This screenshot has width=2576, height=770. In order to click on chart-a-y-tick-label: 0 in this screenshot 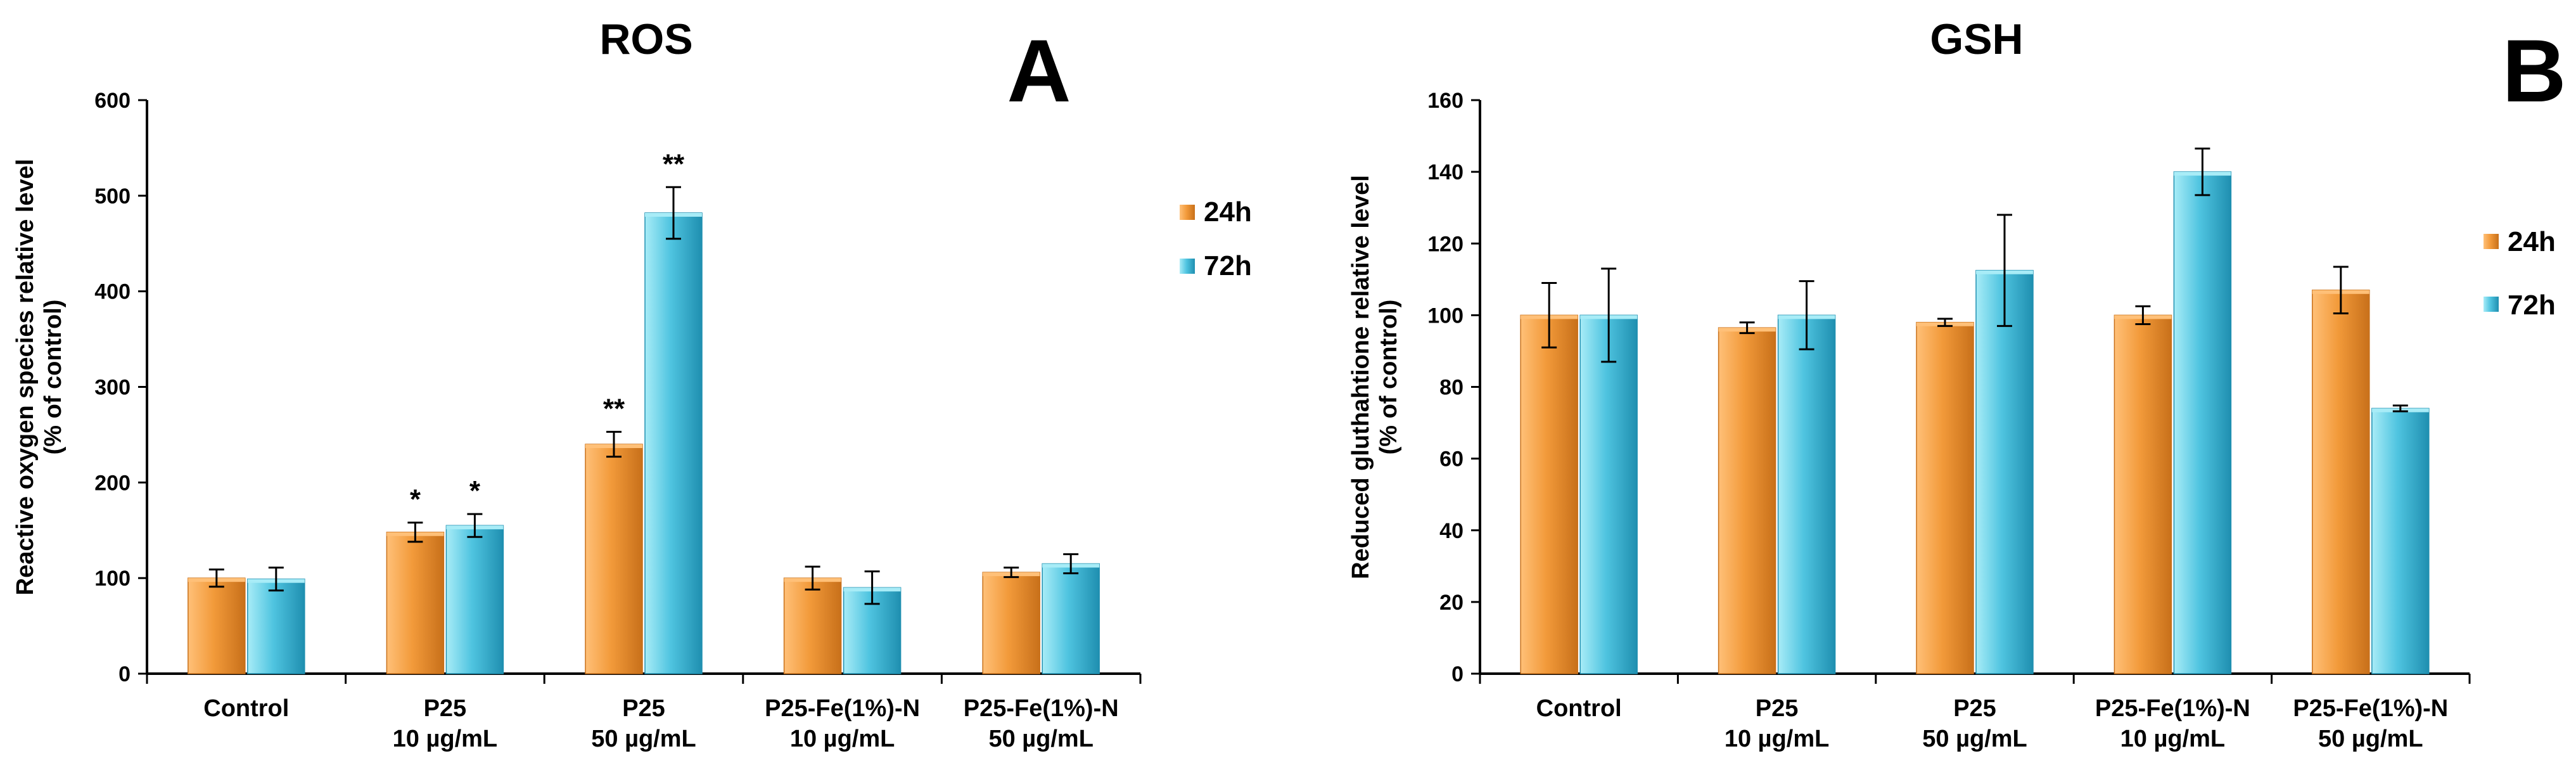, I will do `click(125, 674)`.